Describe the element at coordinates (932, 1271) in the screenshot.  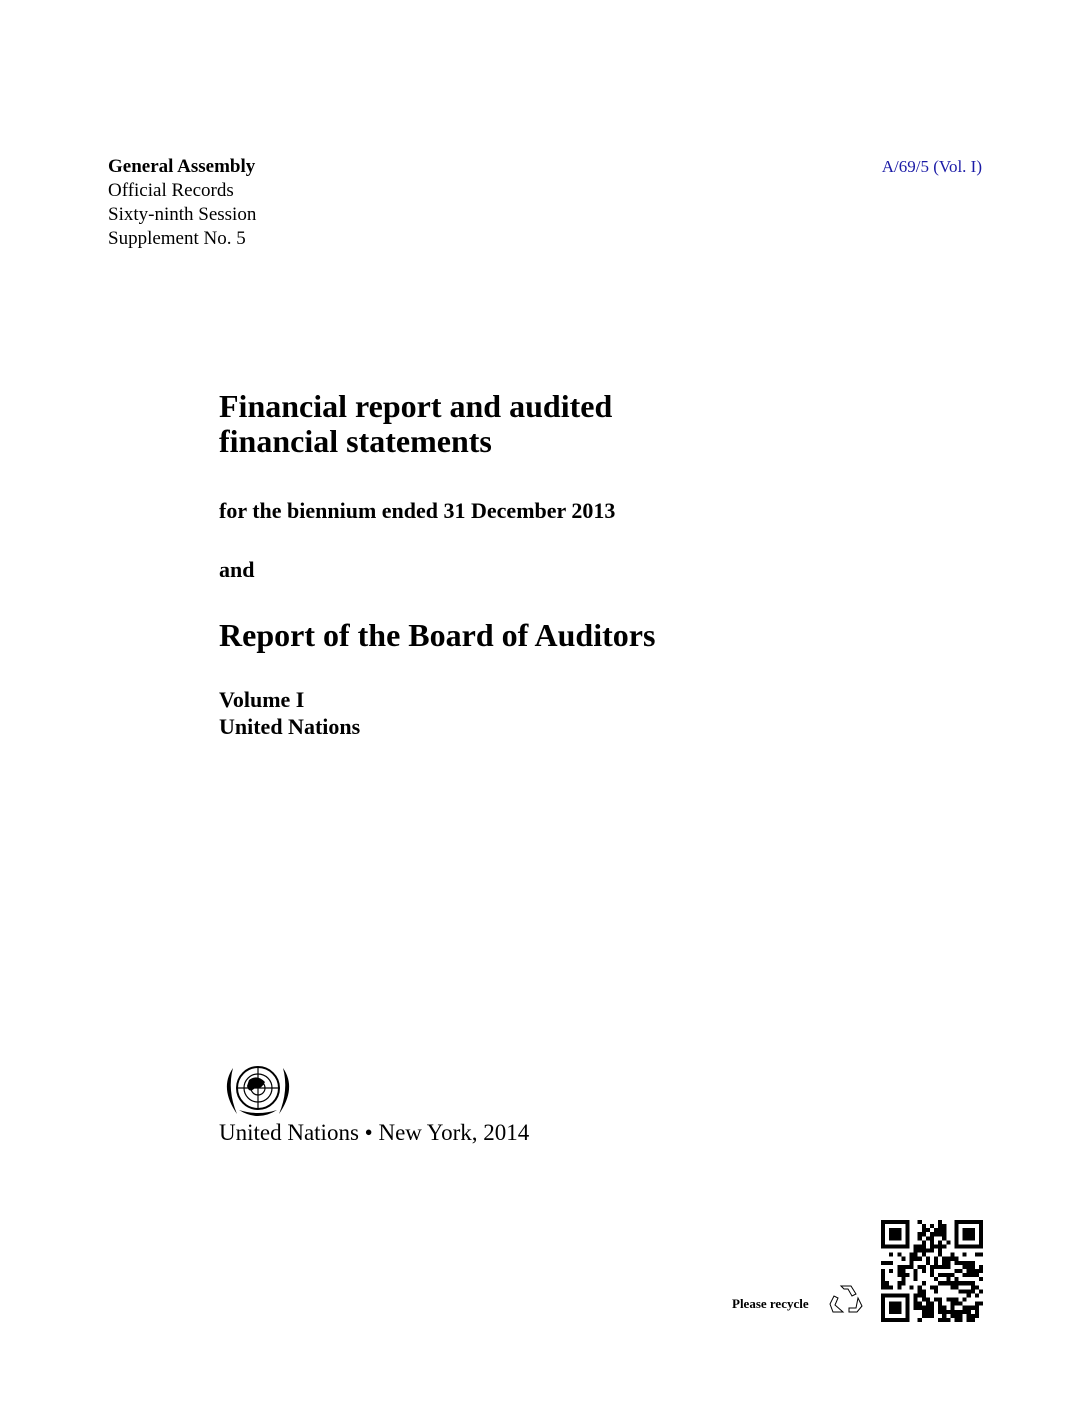
I see `qr-code-icon` at that location.